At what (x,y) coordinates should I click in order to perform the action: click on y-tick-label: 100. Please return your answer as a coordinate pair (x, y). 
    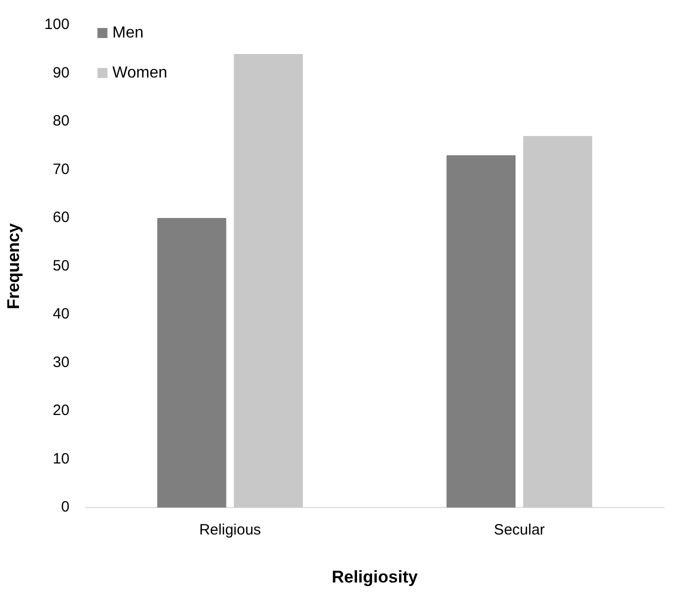
    Looking at the image, I should click on (57, 25).